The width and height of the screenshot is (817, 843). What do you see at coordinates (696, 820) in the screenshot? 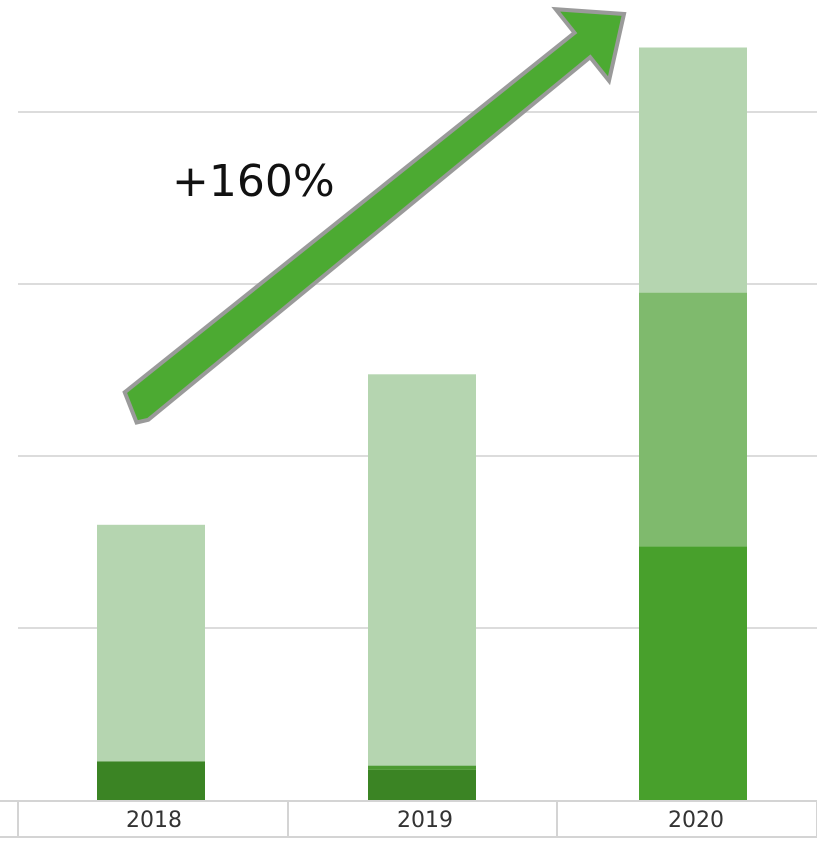
I see `x-tick-label: 2020` at bounding box center [696, 820].